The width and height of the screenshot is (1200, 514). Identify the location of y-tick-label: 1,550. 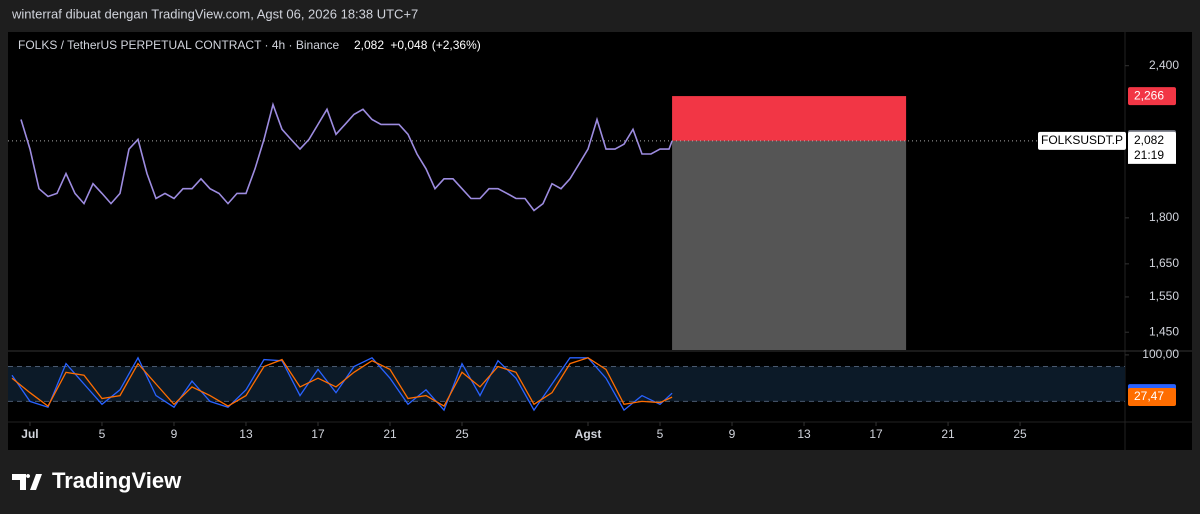
(1164, 296).